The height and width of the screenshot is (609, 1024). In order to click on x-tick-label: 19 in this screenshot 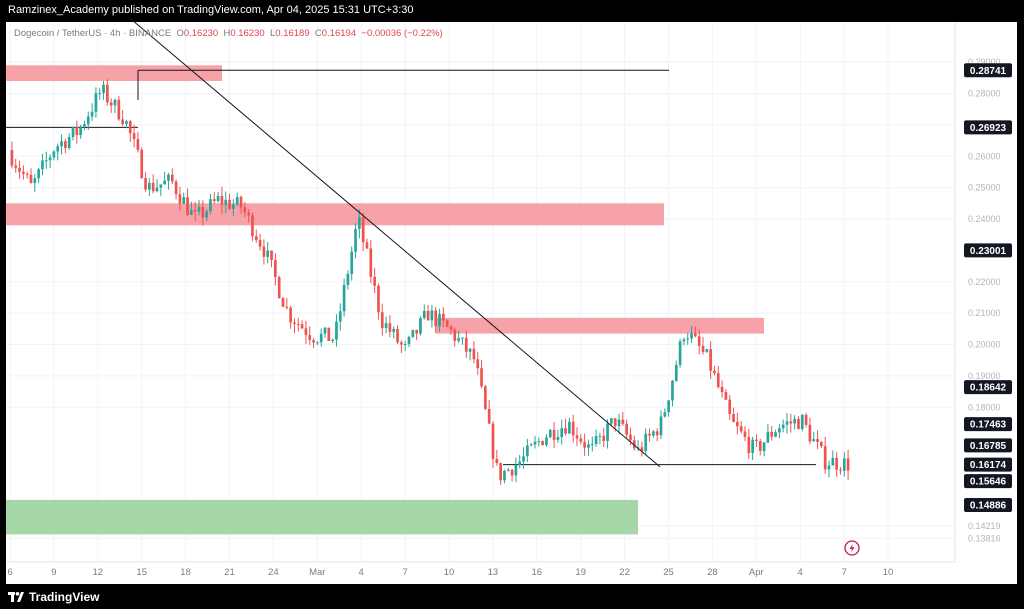, I will do `click(580, 572)`.